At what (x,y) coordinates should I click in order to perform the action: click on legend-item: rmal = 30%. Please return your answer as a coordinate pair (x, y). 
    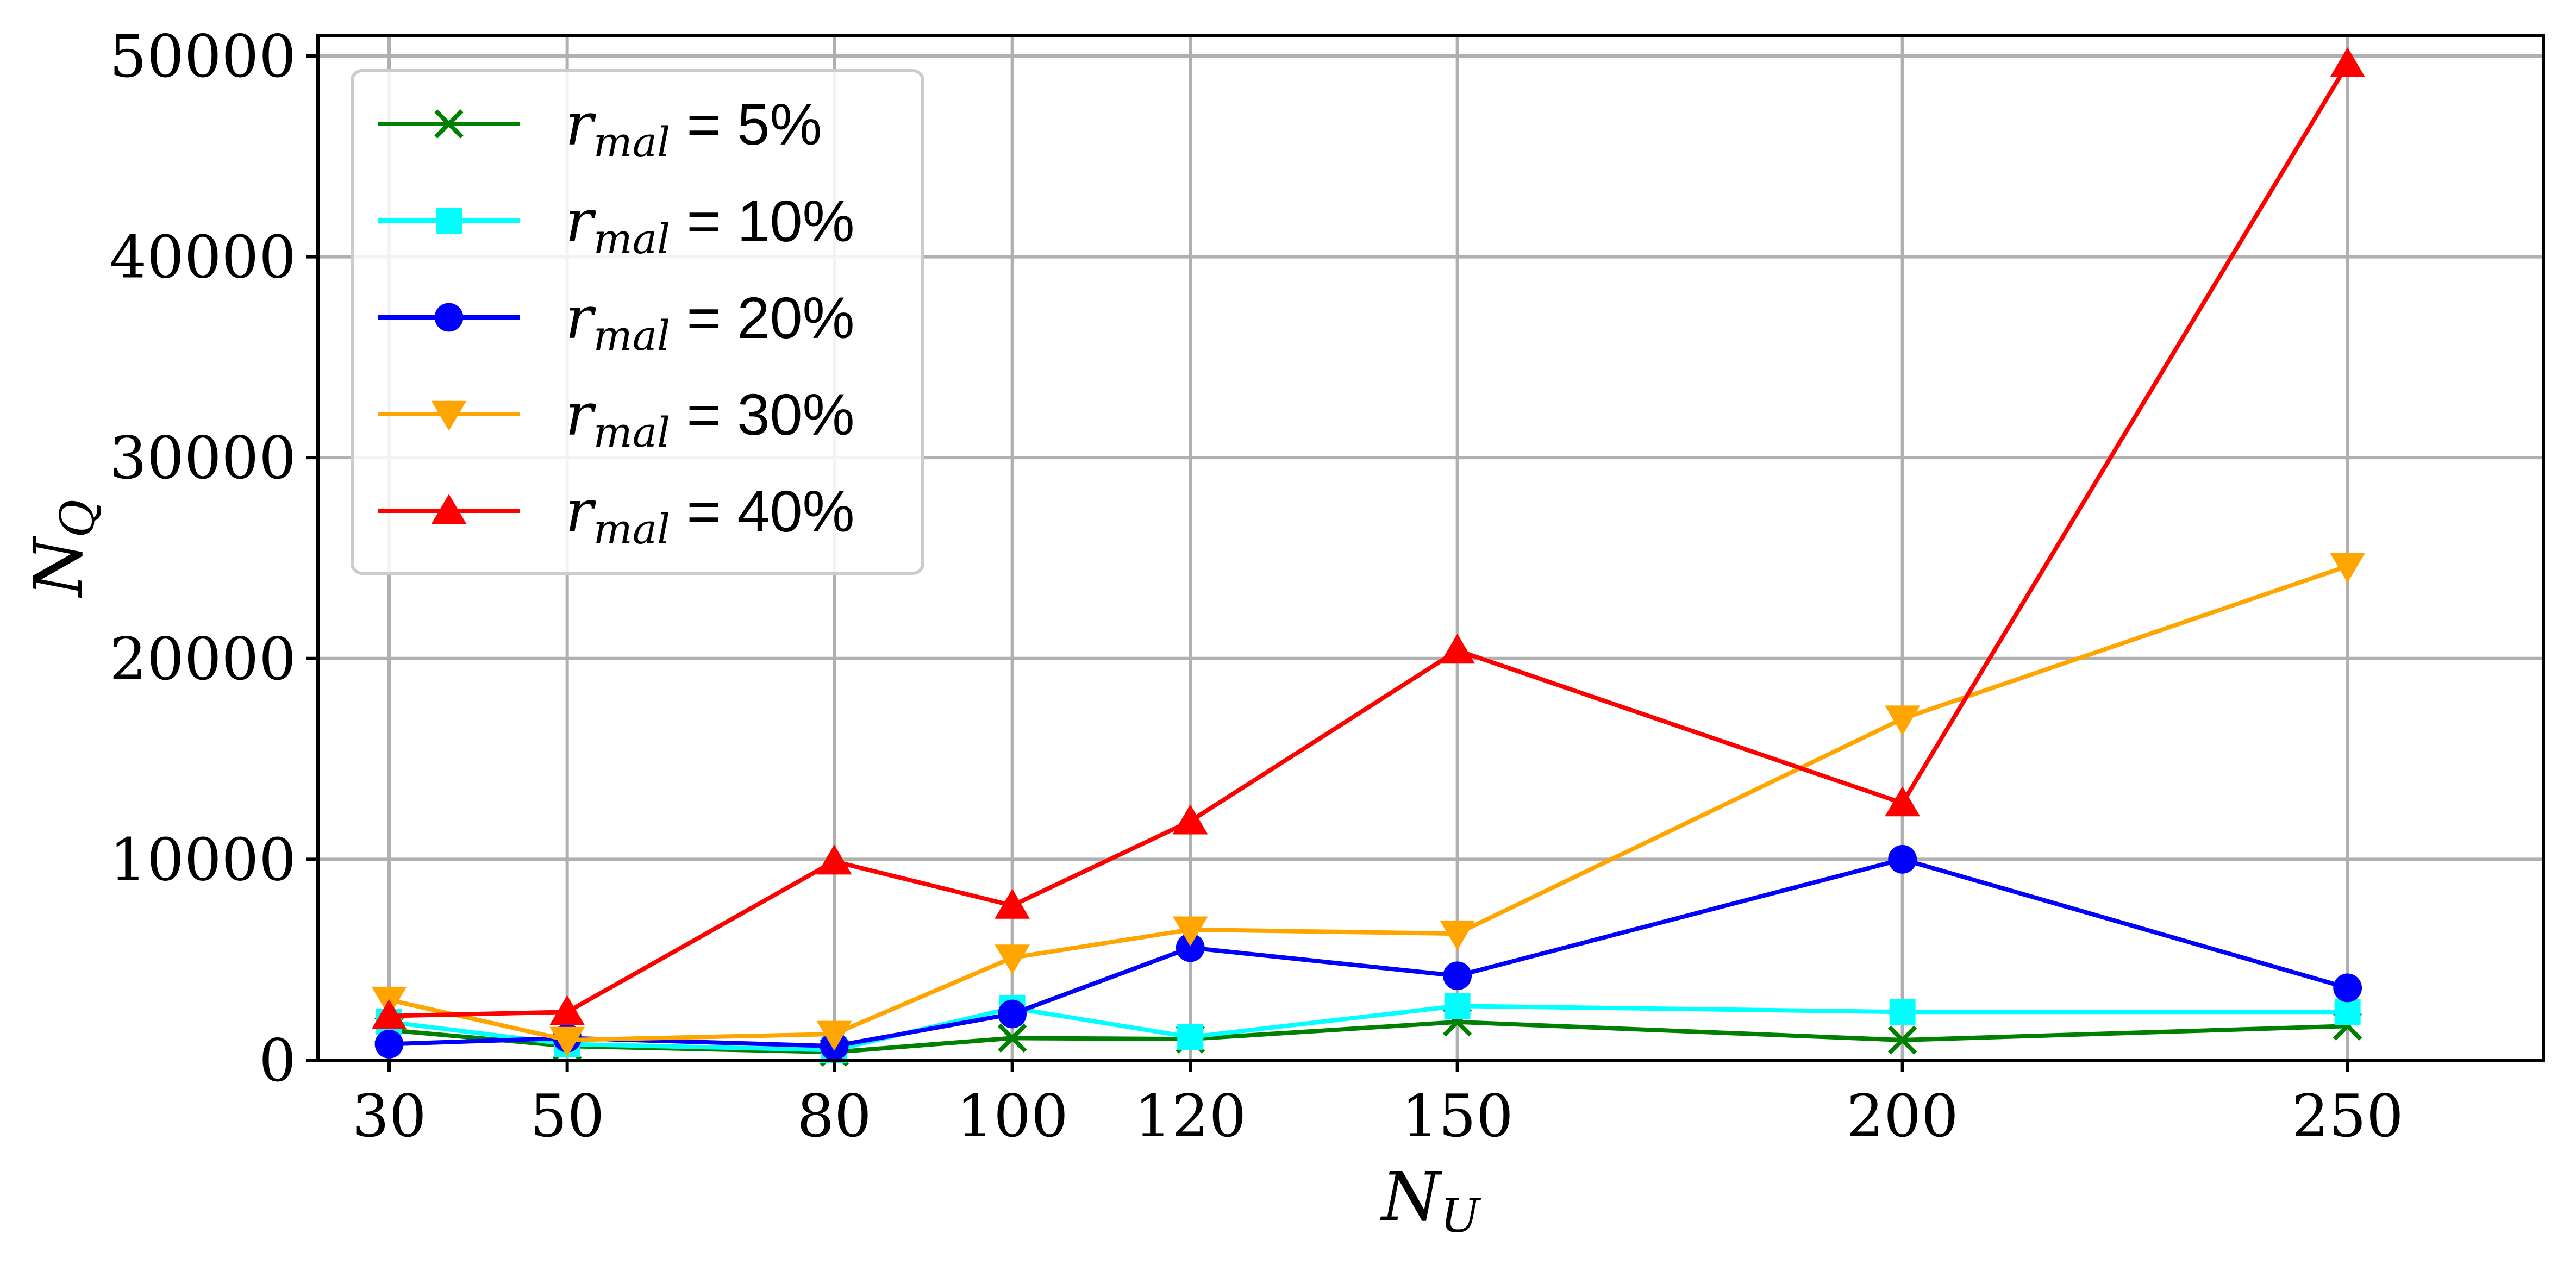
    Looking at the image, I should click on (617, 418).